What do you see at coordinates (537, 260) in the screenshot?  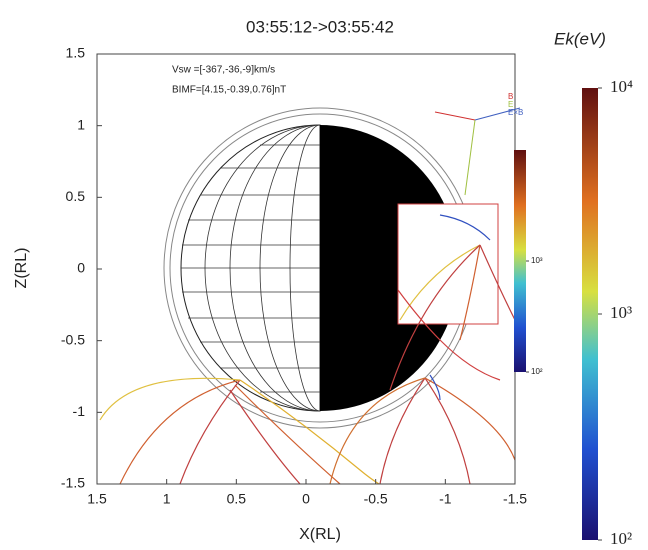 I see `inset-colorbar-tick-label: 10³` at bounding box center [537, 260].